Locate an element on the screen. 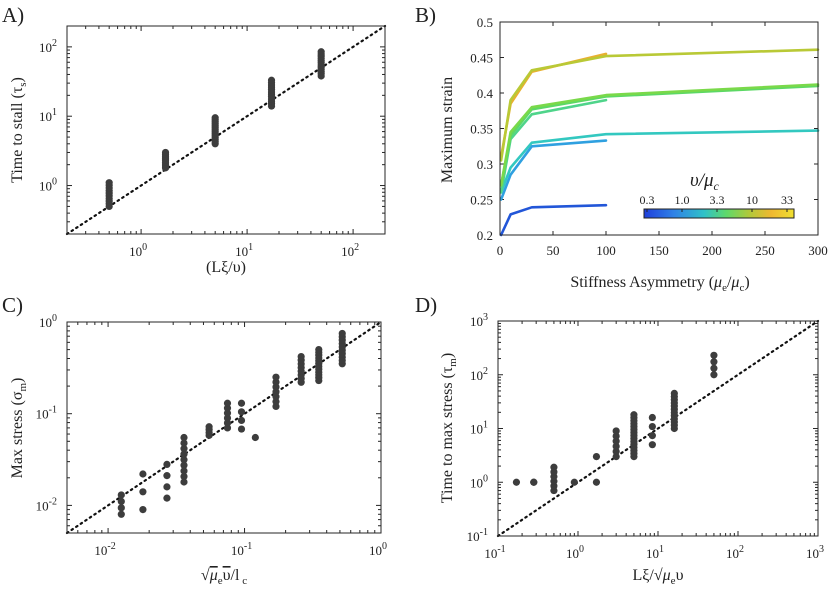 The image size is (830, 600). colorbar-tick-label: 0.3 is located at coordinates (647, 200).